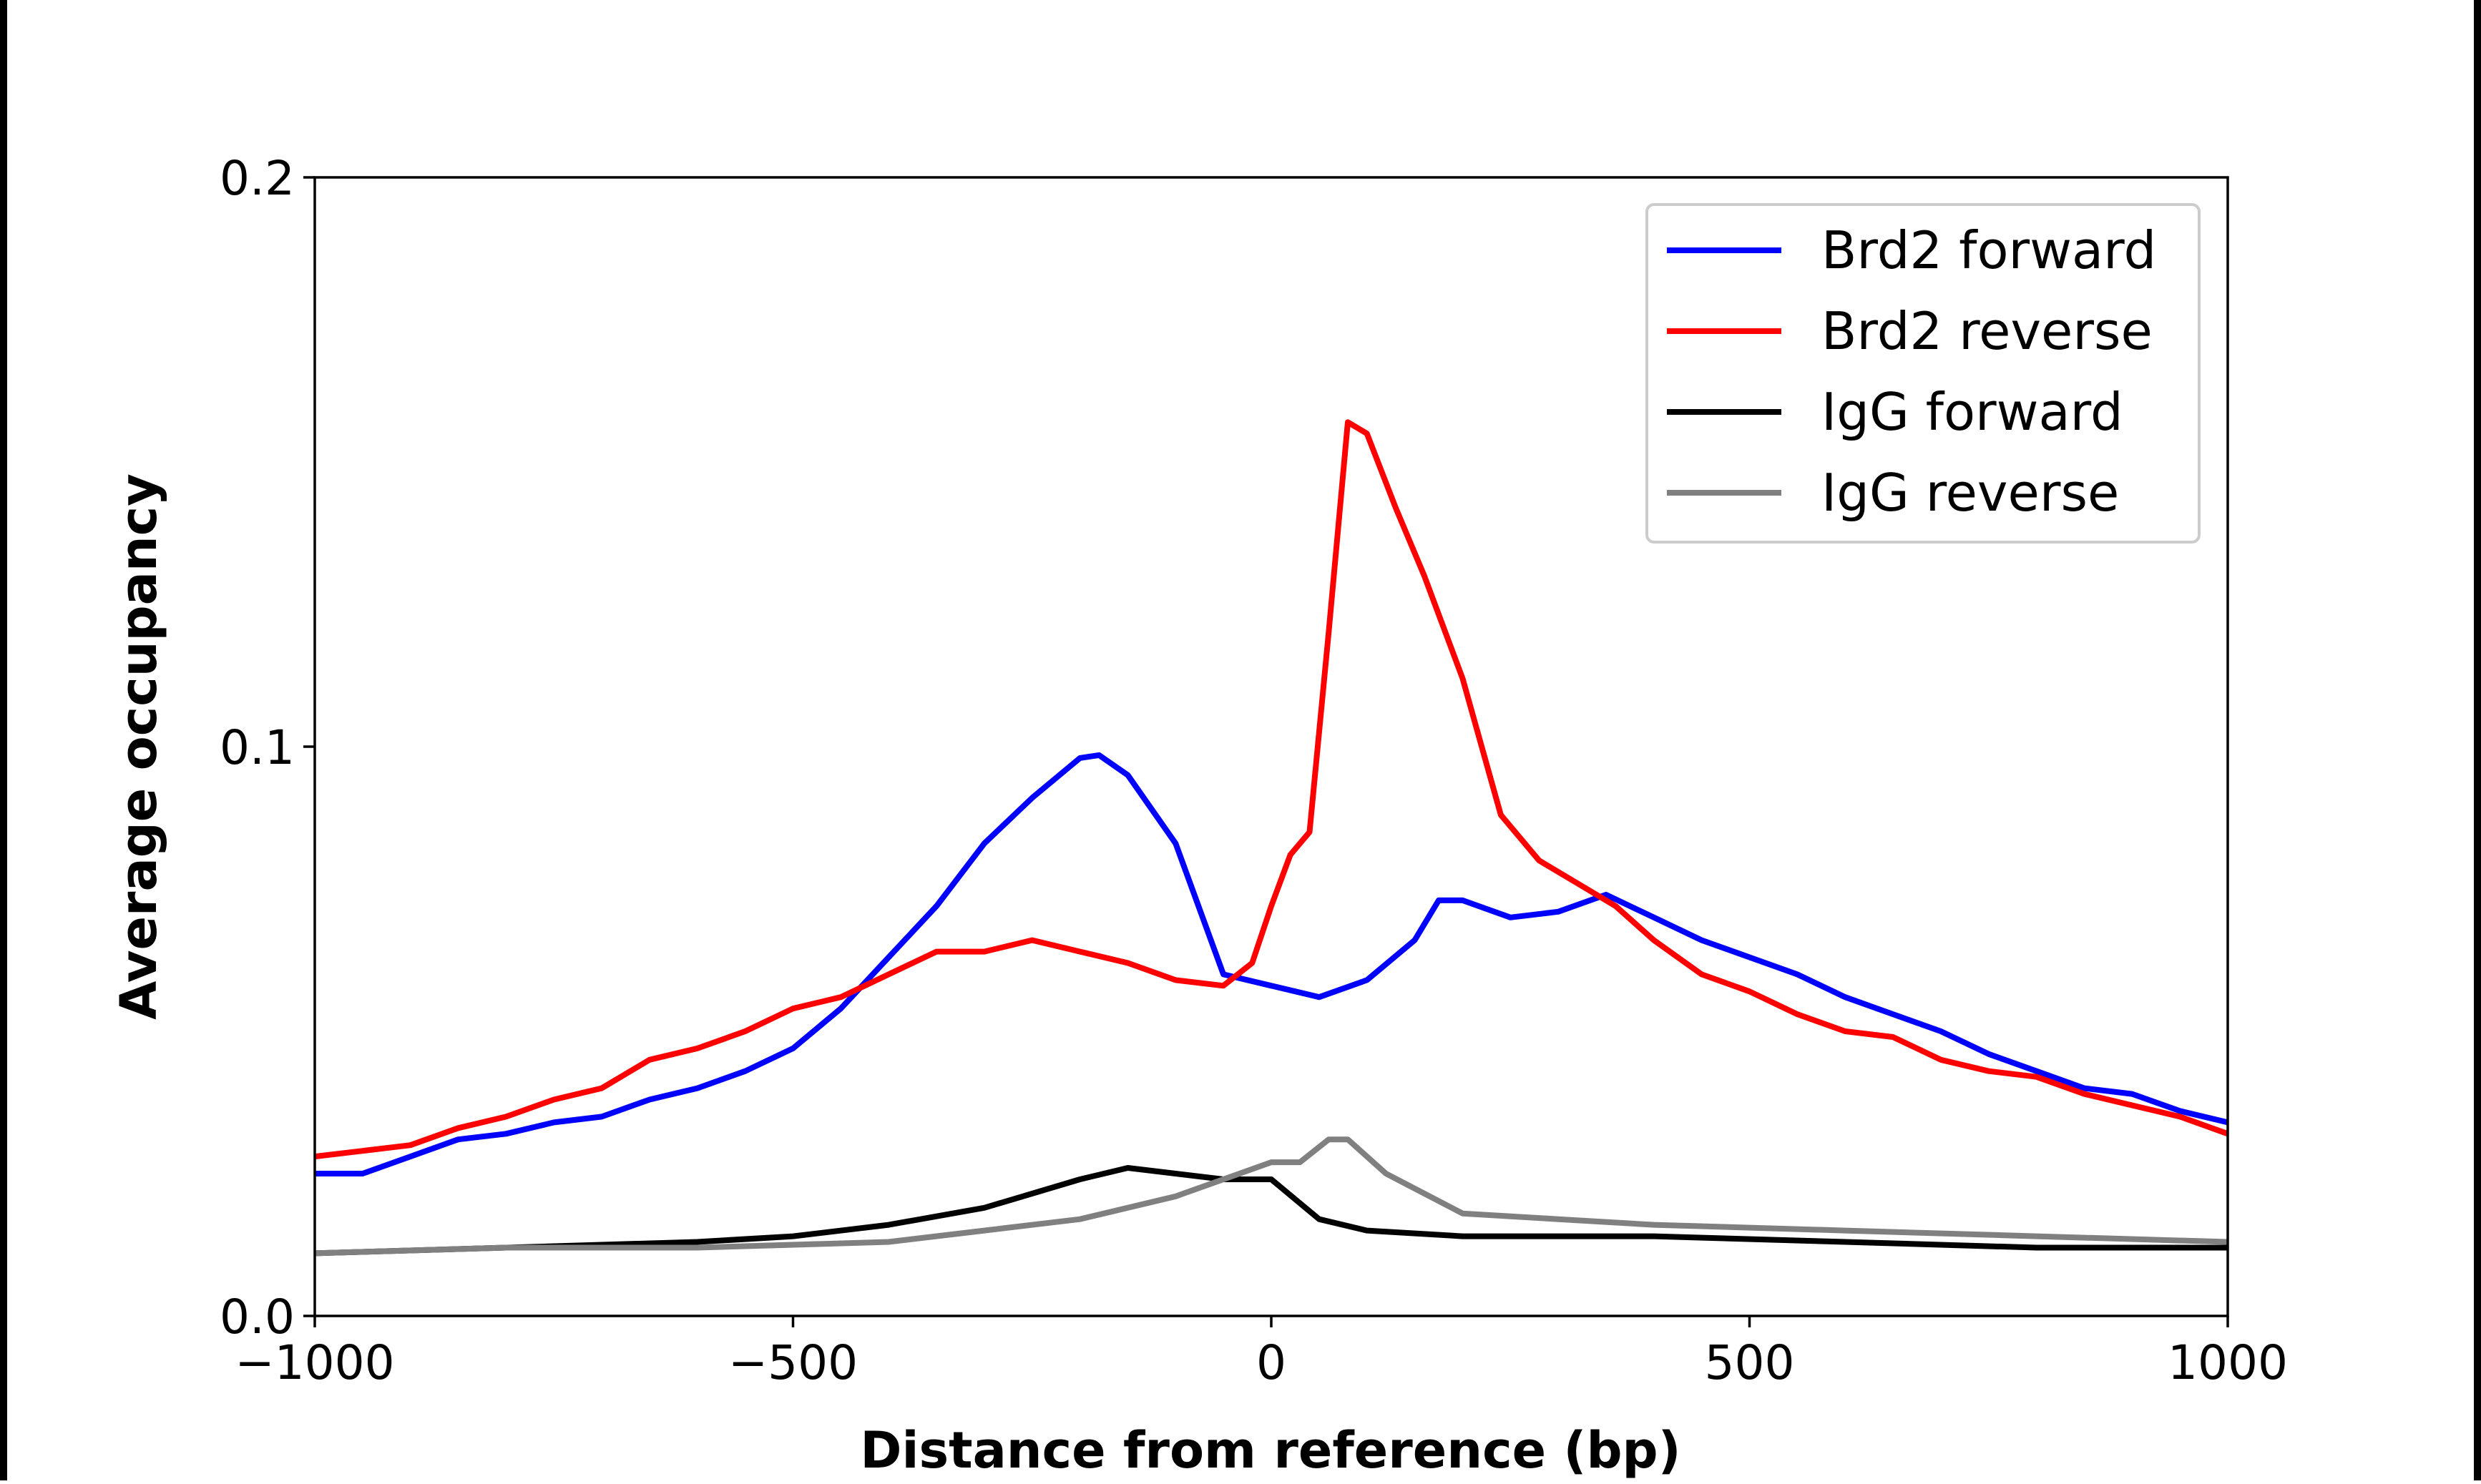 The image size is (2481, 1484). What do you see at coordinates (1972, 412) in the screenshot?
I see `legend-label: IgG forward` at bounding box center [1972, 412].